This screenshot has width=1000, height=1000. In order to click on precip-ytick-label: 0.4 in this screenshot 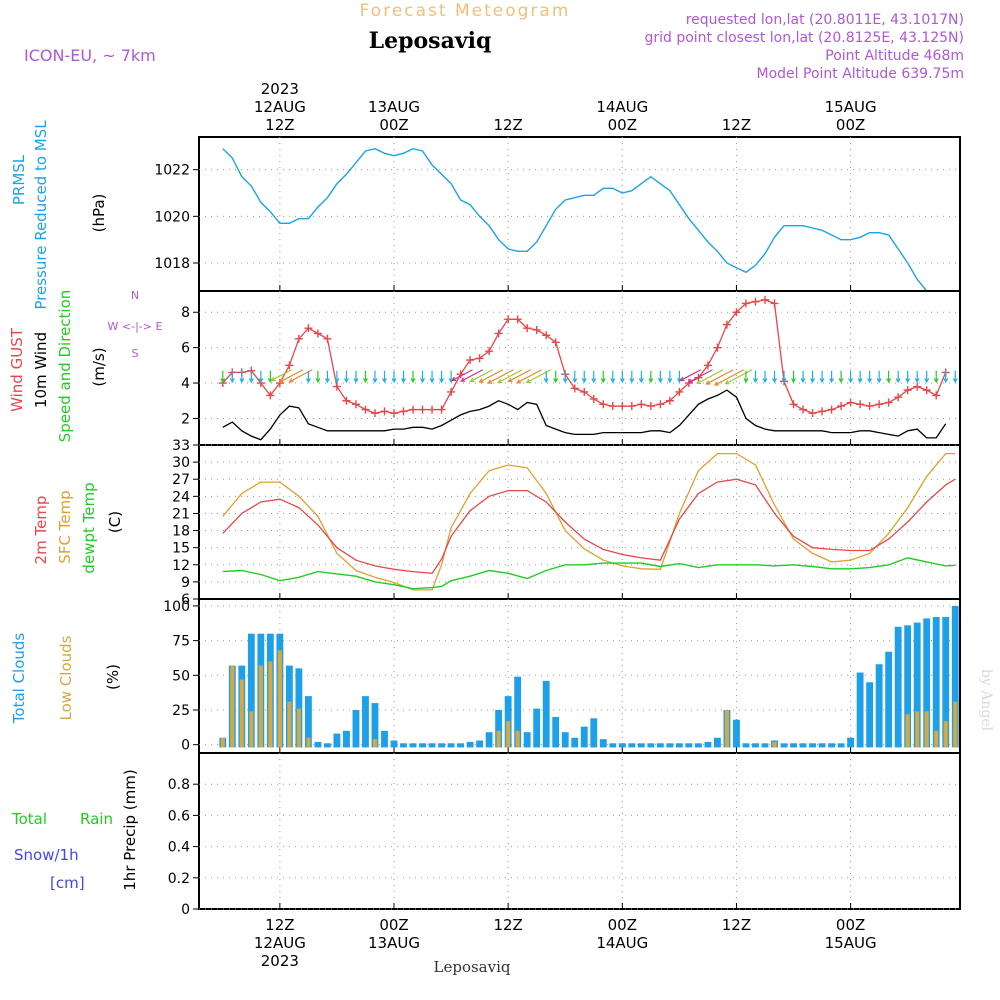, I will do `click(179, 848)`.